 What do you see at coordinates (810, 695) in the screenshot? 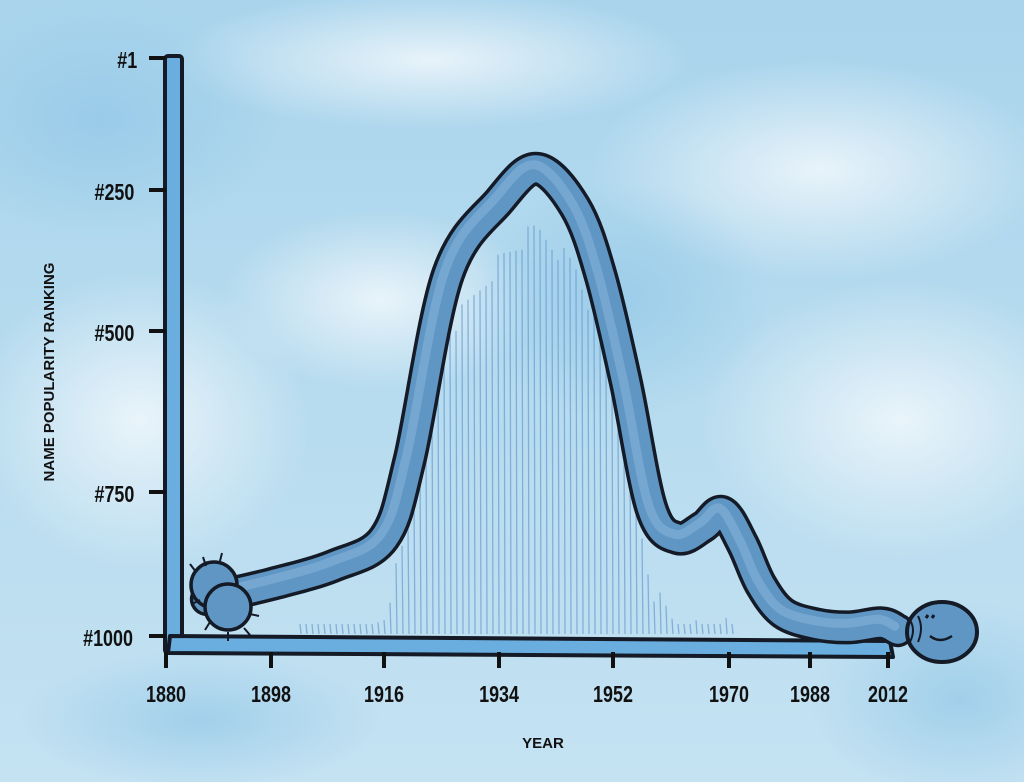
I see `x-tick-label: 1988` at bounding box center [810, 695].